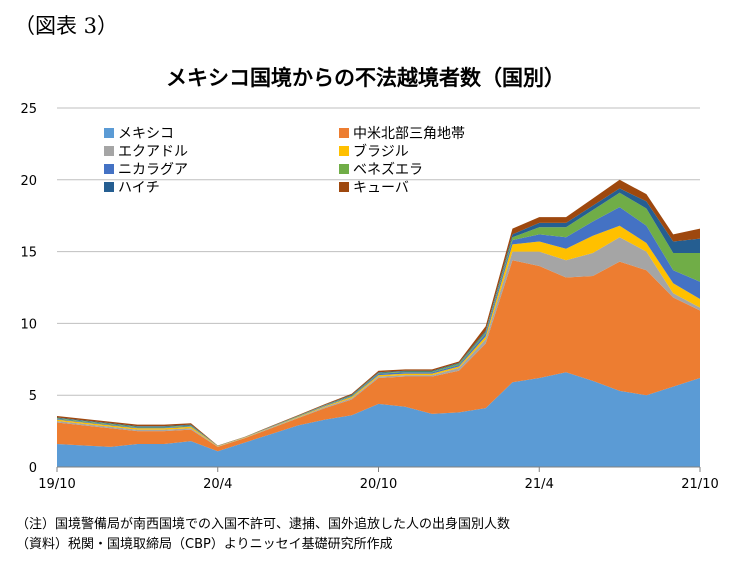 The width and height of the screenshot is (731, 573). I want to click on footnote-note: （注）国境警備局が南西国境での入国不許可、逮捕、国外追放した人の出身国別人数, so click(263, 524).